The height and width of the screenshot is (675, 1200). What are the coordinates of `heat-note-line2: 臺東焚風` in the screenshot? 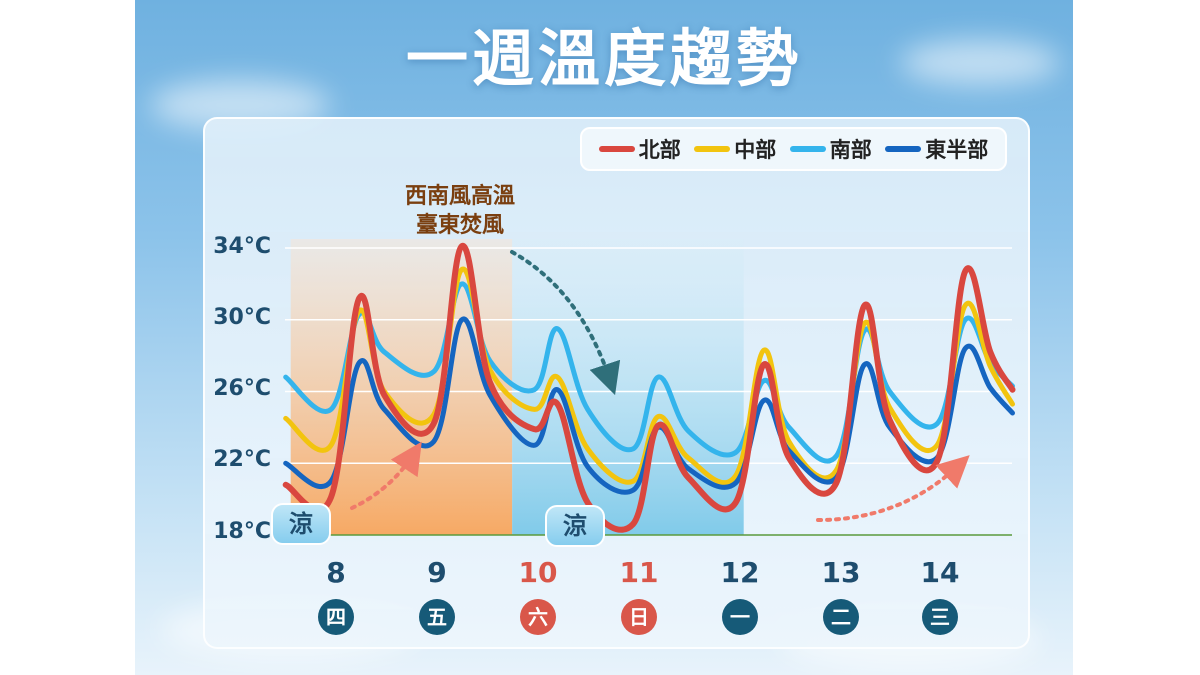 It's located at (459, 225).